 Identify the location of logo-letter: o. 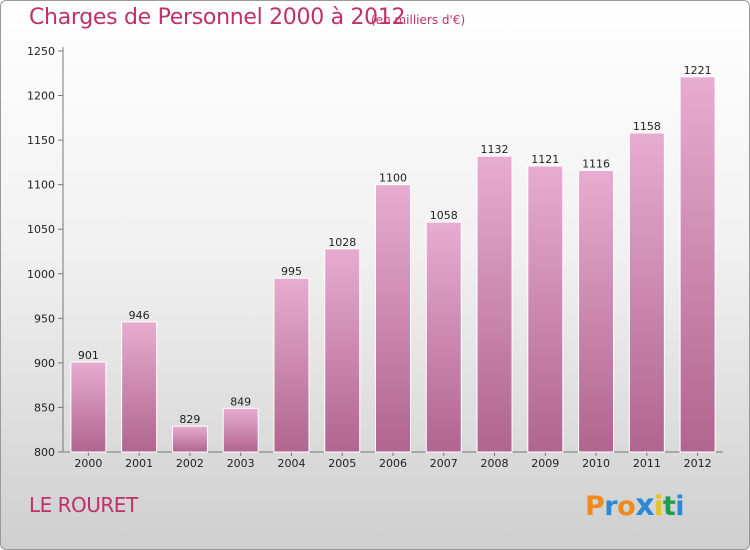
(626, 506).